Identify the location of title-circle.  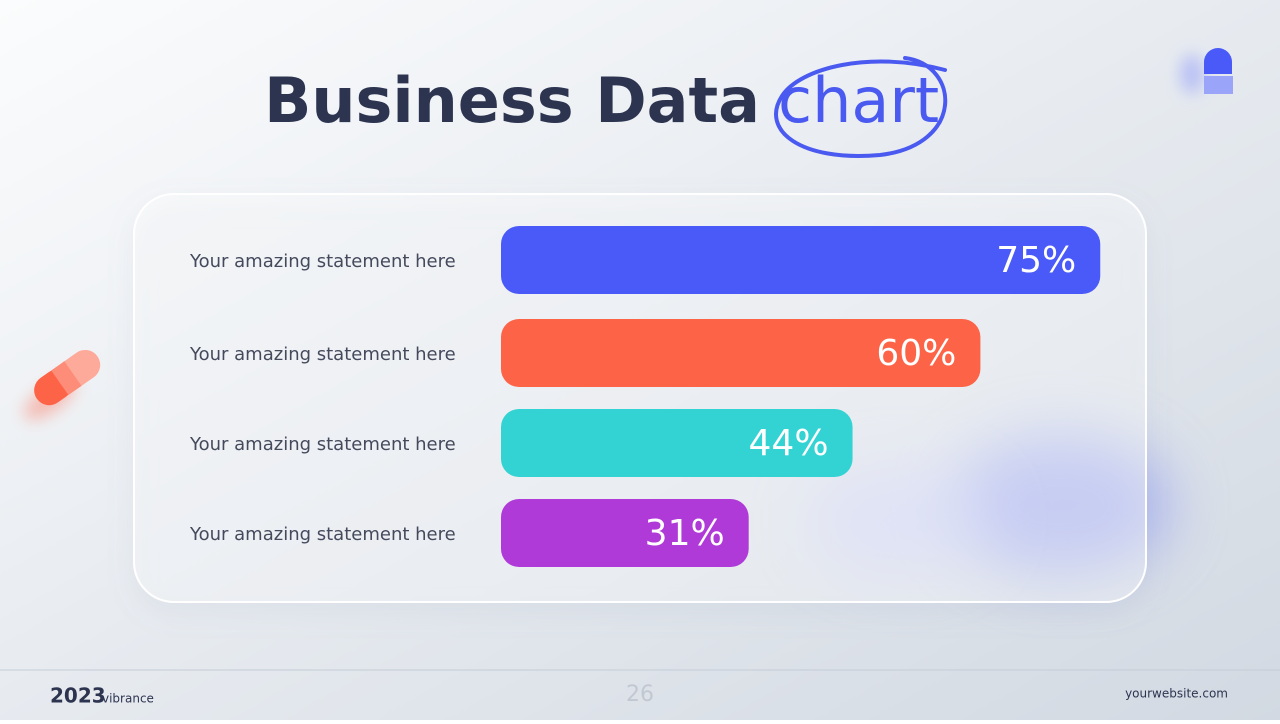
(861, 107).